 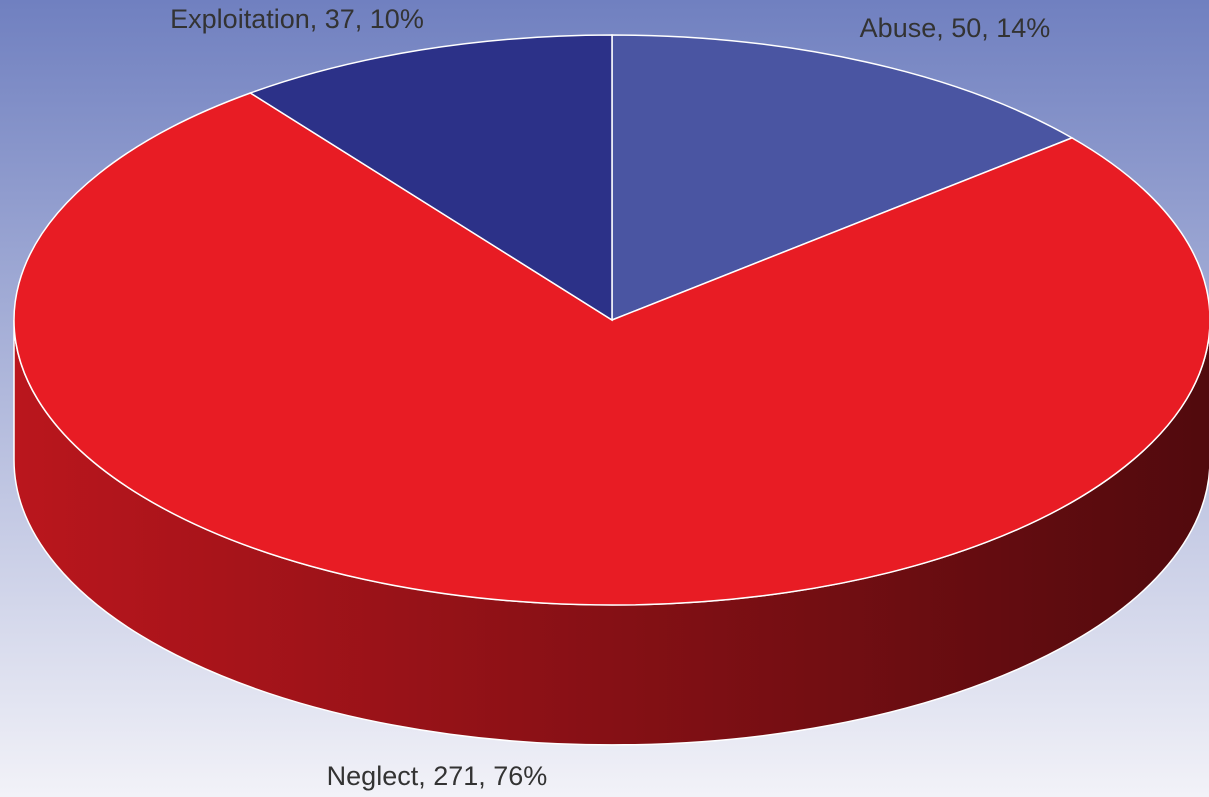 What do you see at coordinates (437, 776) in the screenshot?
I see `data-label: Neglect, 271, 76%` at bounding box center [437, 776].